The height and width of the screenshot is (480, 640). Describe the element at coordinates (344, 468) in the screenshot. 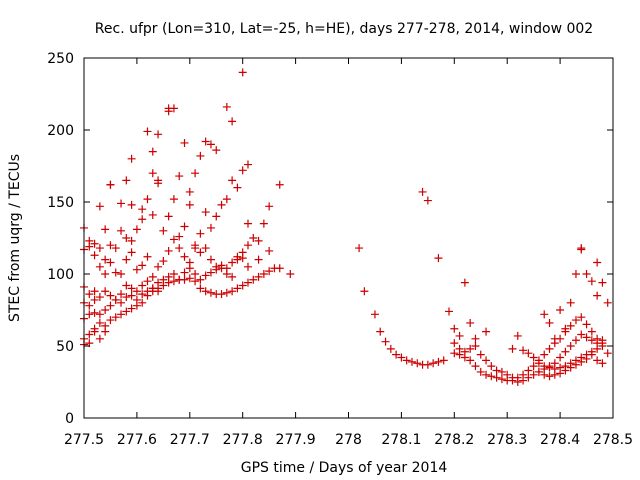

I see `x-axis-label: GPS time / Days of year 2014` at that location.